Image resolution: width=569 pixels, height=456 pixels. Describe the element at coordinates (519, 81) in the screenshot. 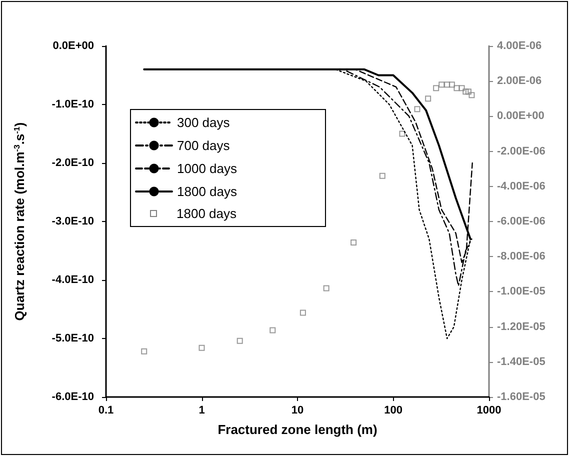

I see `y2-tick-label: 2.00E-06` at that location.